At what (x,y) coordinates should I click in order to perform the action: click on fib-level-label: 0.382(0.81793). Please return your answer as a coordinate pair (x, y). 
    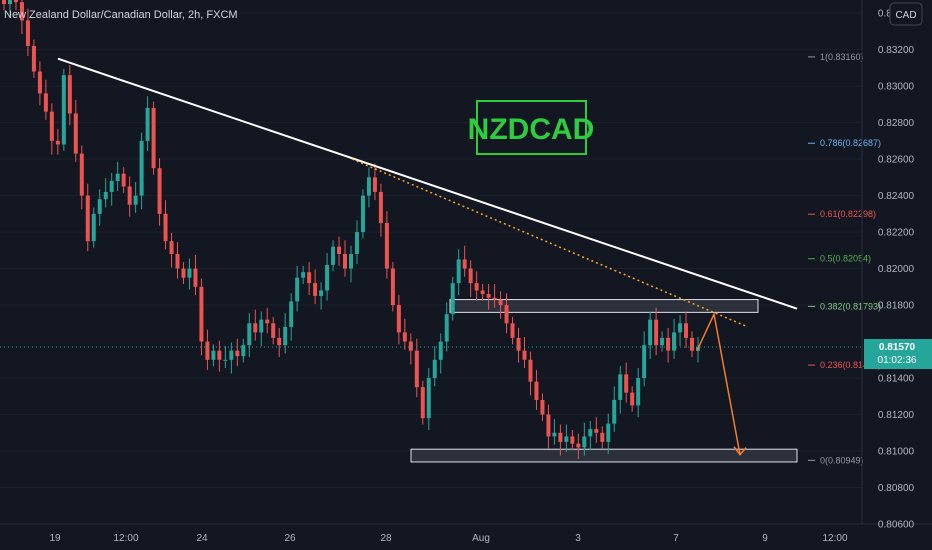
    Looking at the image, I should click on (850, 306).